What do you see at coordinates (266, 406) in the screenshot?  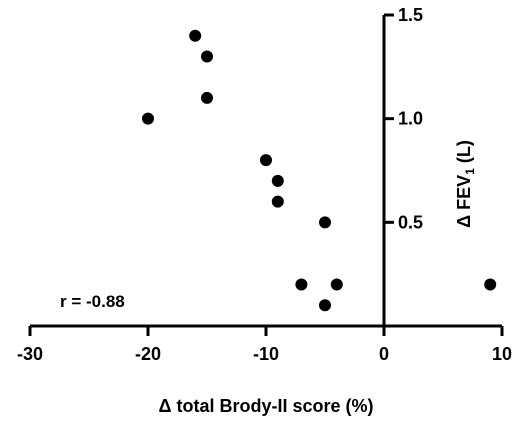 I see `x-axis-title: Δ total Brody-II score (%)` at bounding box center [266, 406].